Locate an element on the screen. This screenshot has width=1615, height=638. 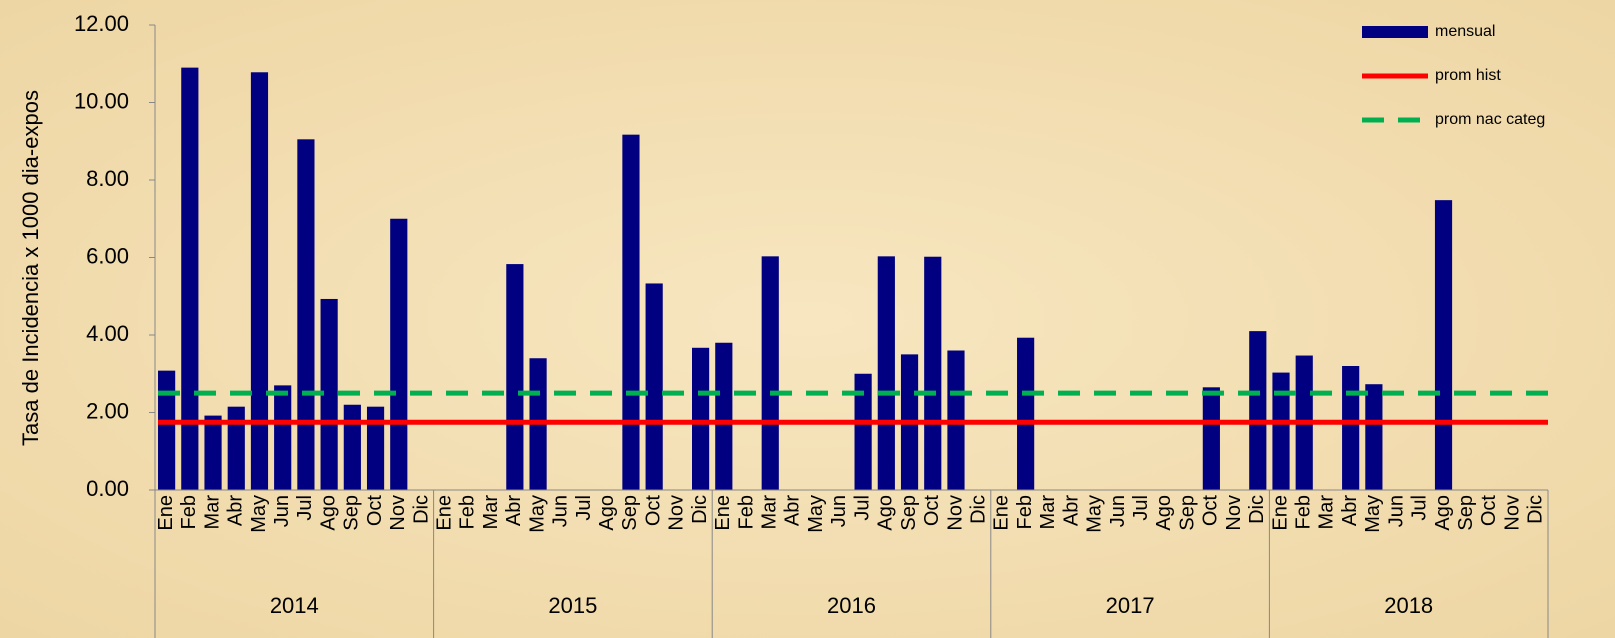
year-label: 2015 is located at coordinates (572, 605).